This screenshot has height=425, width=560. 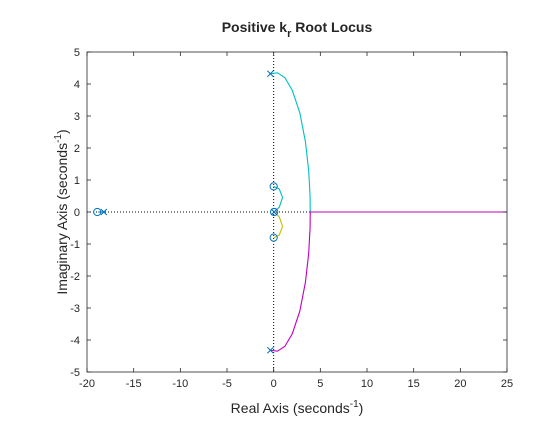 What do you see at coordinates (61, 211) in the screenshot?
I see `y-axis-label: Imaginary Axis (seconds-1)` at bounding box center [61, 211].